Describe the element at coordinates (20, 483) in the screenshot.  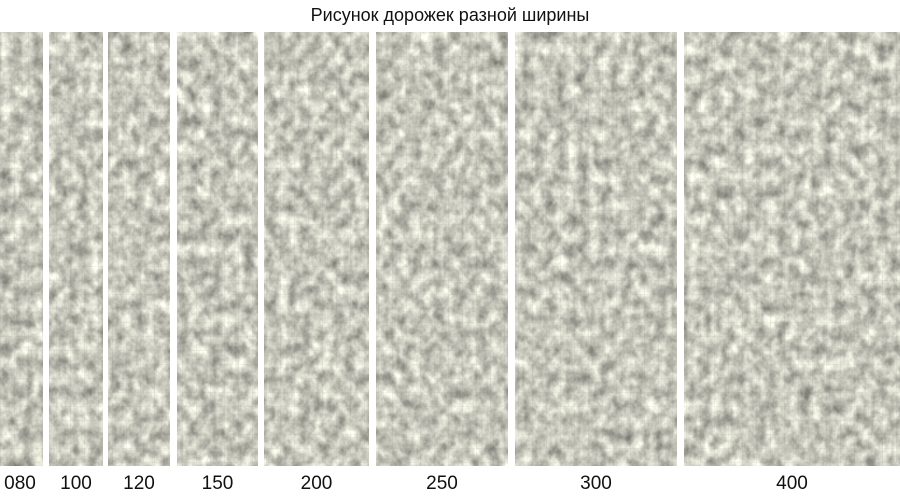
I see `width-label: 080` at that location.